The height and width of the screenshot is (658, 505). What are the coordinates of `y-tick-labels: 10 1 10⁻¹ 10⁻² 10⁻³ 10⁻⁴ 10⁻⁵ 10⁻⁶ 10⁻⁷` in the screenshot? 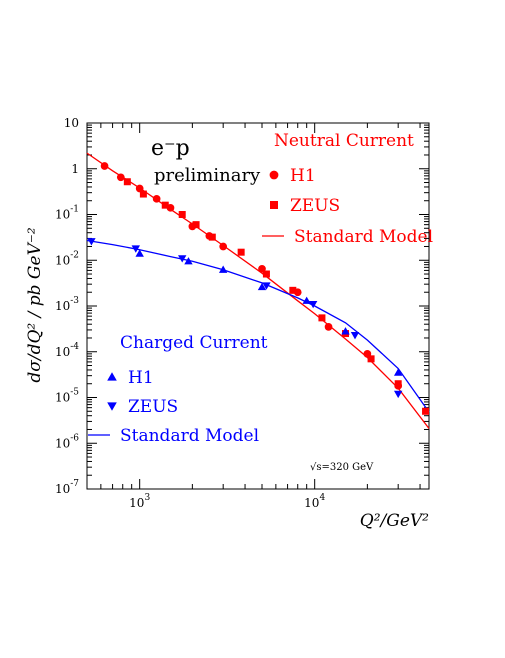 It's located at (67, 306).